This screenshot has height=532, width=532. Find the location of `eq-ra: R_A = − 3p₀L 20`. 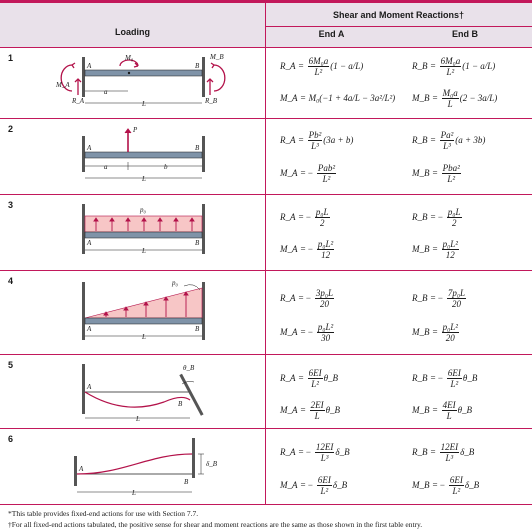

eq-ra: R_A = − 3p₀L 20 is located at coordinates (307, 298).